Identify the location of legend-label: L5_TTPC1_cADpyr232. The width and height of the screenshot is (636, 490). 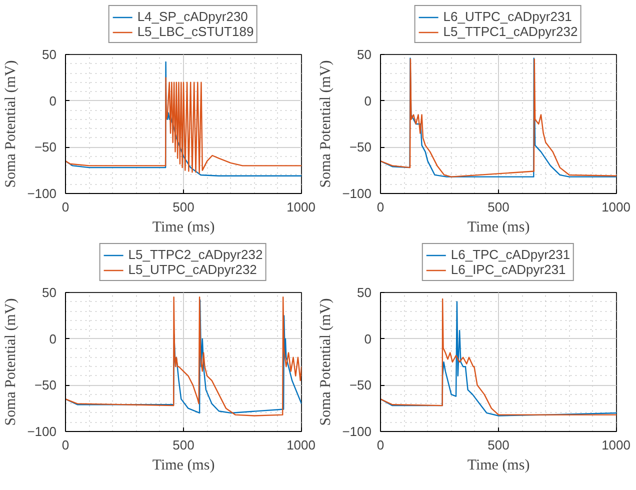
(510, 31).